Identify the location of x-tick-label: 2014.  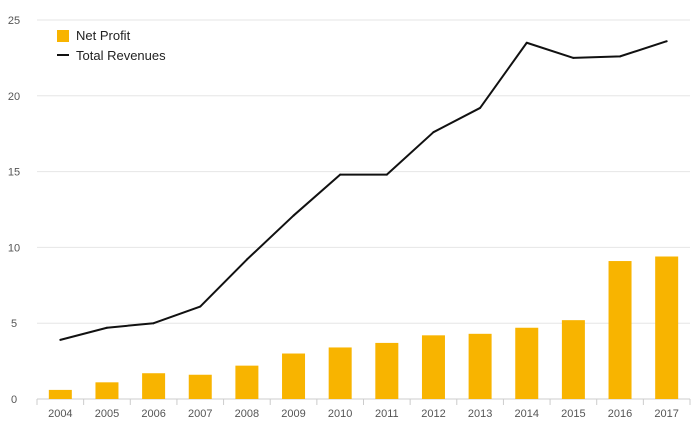
(527, 414).